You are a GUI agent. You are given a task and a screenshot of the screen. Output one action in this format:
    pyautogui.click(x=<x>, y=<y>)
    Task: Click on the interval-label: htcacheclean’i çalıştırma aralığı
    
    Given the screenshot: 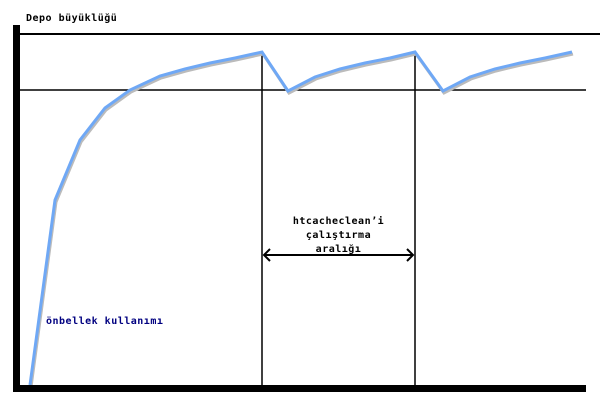 What is the action you would take?
    pyautogui.click(x=338, y=236)
    